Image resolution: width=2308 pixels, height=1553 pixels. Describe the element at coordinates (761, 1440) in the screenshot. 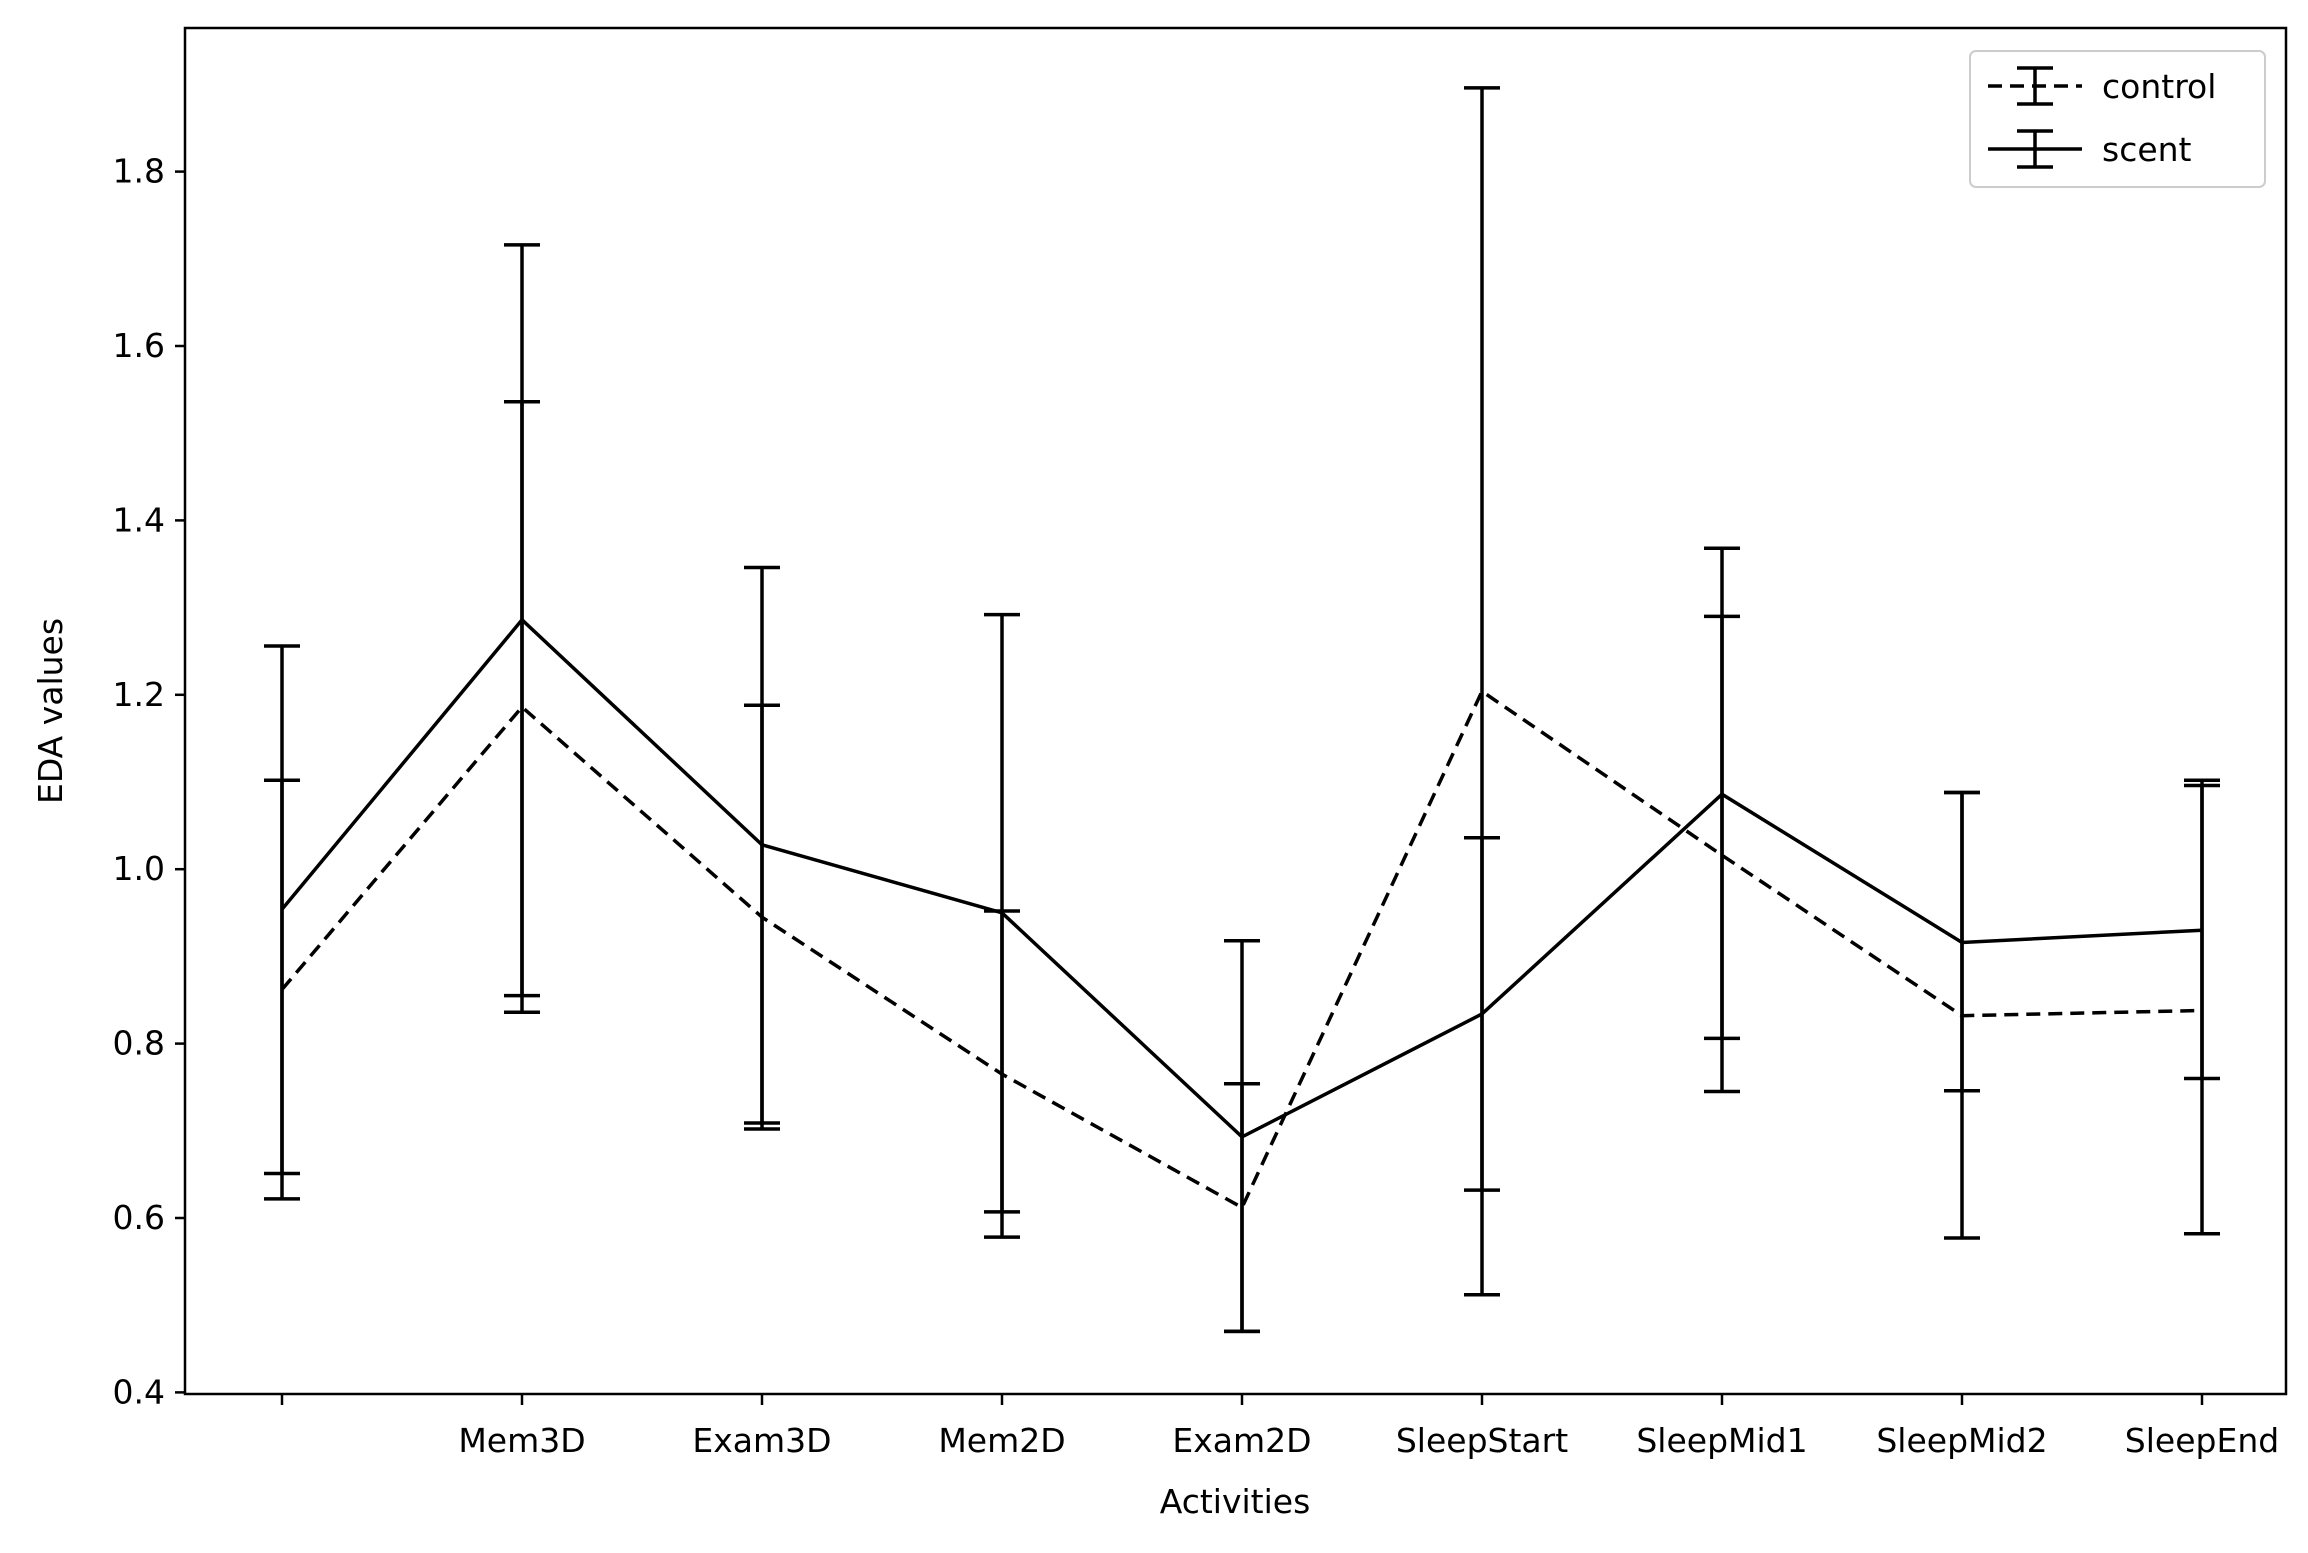

I see `x-tick-label: Exam3D` at that location.